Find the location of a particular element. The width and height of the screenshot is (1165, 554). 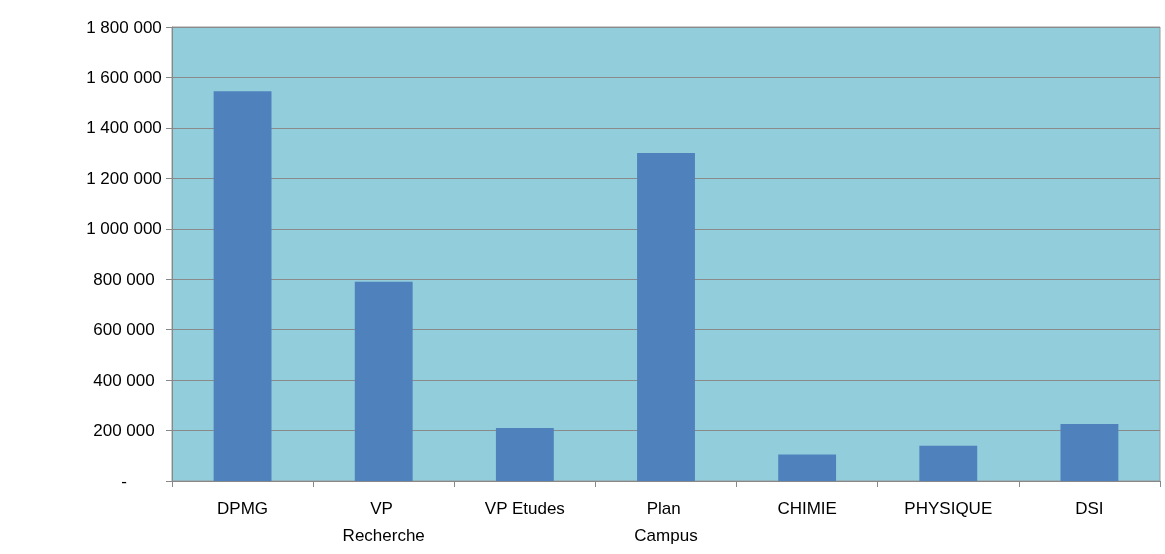

y-tick-label: 400 000 is located at coordinates (124, 380).